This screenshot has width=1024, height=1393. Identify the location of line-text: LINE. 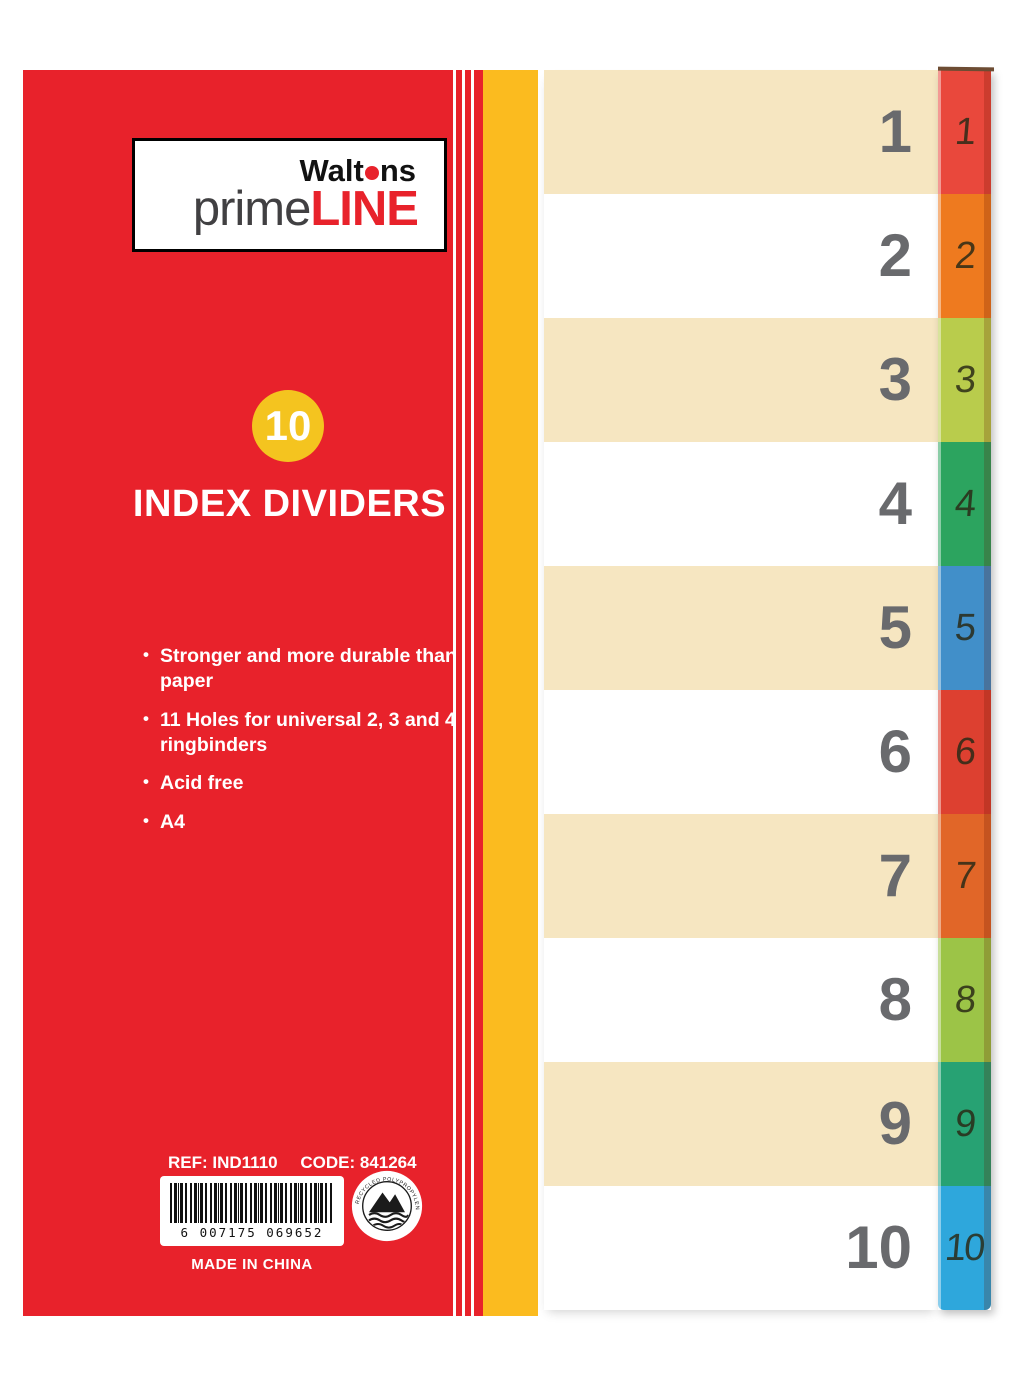
(364, 208).